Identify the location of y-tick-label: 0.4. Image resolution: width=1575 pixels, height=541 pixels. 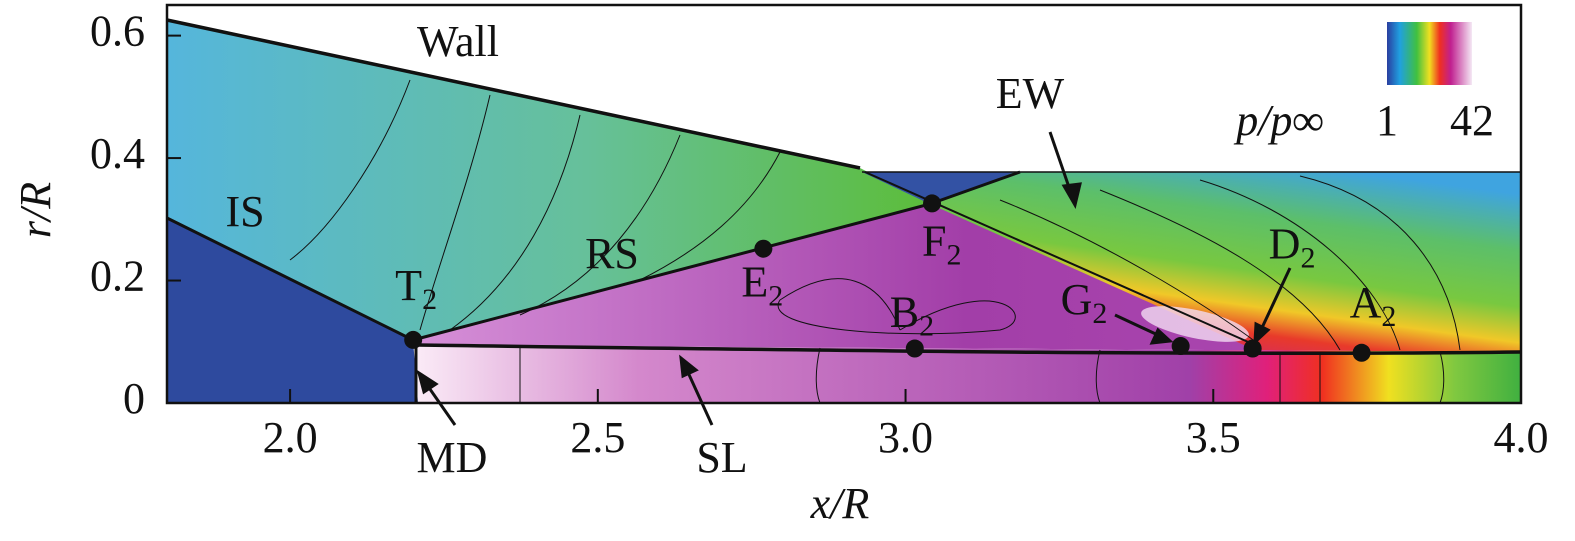
(117, 153).